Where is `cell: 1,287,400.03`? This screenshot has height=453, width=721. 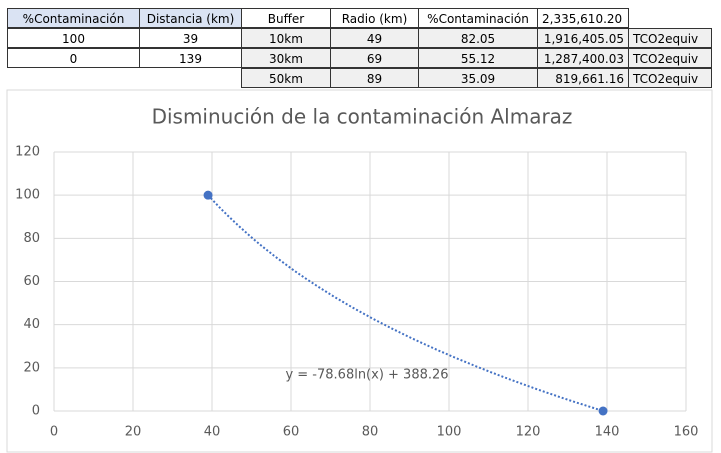 cell: 1,287,400.03 is located at coordinates (583, 58).